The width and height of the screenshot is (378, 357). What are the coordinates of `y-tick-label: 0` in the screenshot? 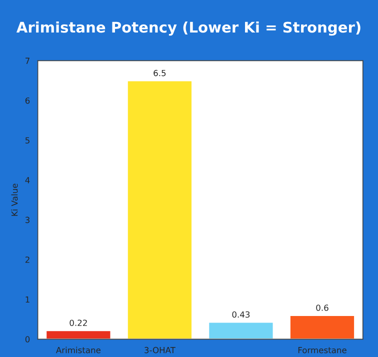 It's located at (27, 339).